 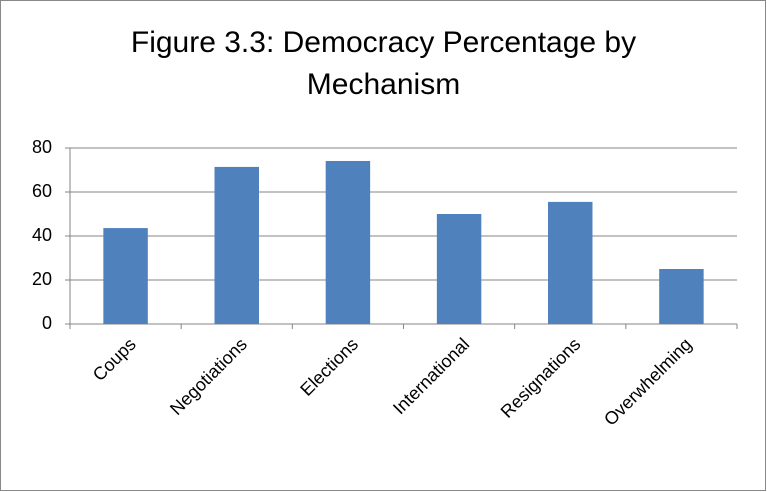 What do you see at coordinates (42, 191) in the screenshot?
I see `y-tick-label: 60` at bounding box center [42, 191].